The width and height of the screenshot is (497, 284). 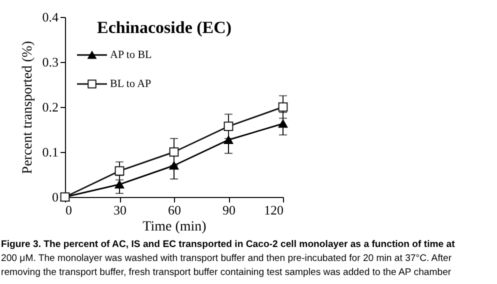 What do you see at coordinates (28, 107) in the screenshot?
I see `y-axis-title: Percent transported (%)` at bounding box center [28, 107].